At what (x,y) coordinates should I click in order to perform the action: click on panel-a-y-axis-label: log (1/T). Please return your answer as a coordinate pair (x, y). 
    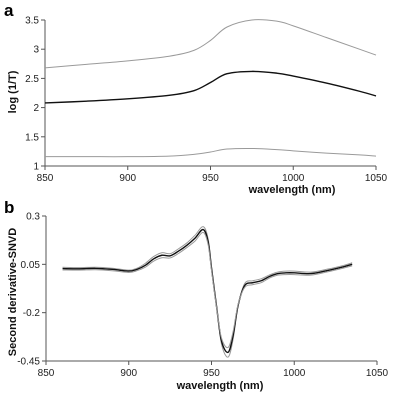
    Looking at the image, I should click on (13, 91).